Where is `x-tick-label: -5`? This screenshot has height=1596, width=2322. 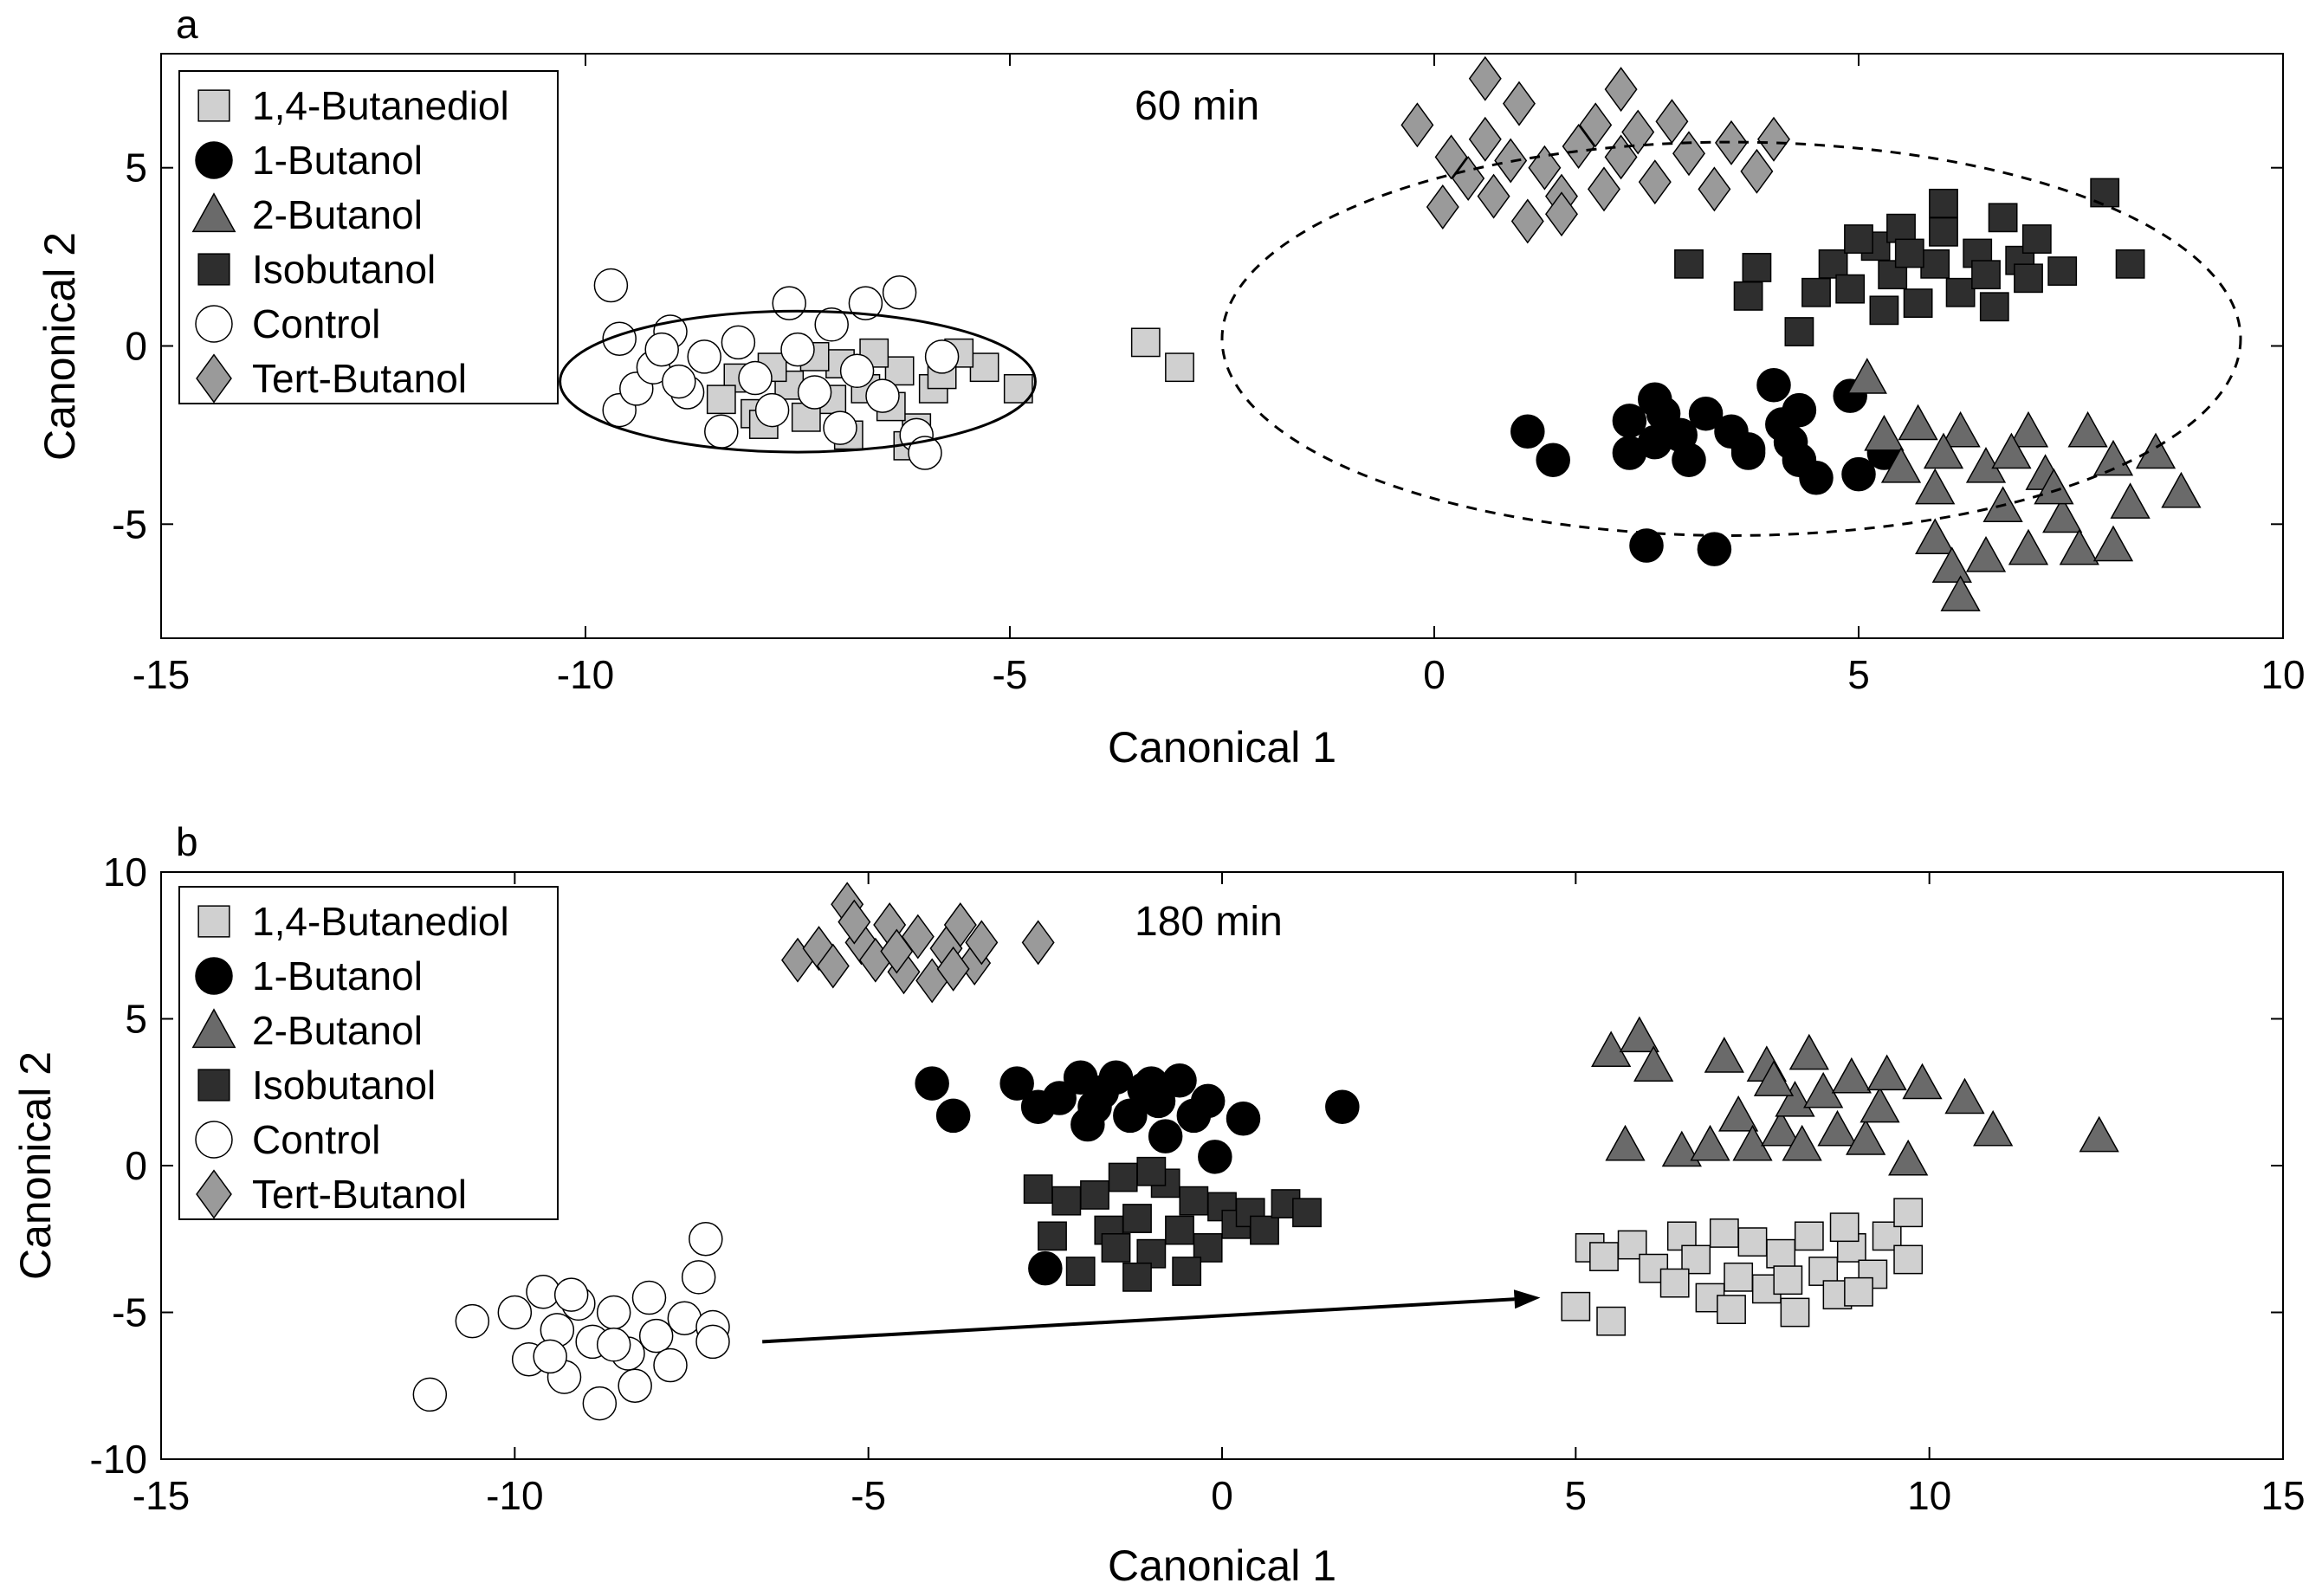
x-tick-label: -5 is located at coordinates (869, 1495).